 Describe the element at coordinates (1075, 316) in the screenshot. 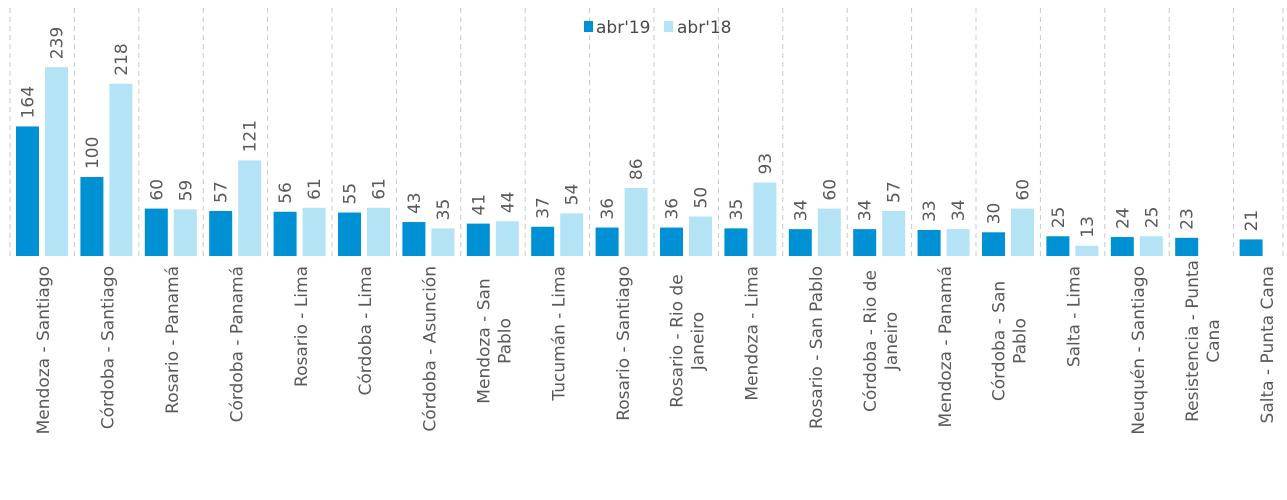

I see `category-label: Salta - Lima` at that location.